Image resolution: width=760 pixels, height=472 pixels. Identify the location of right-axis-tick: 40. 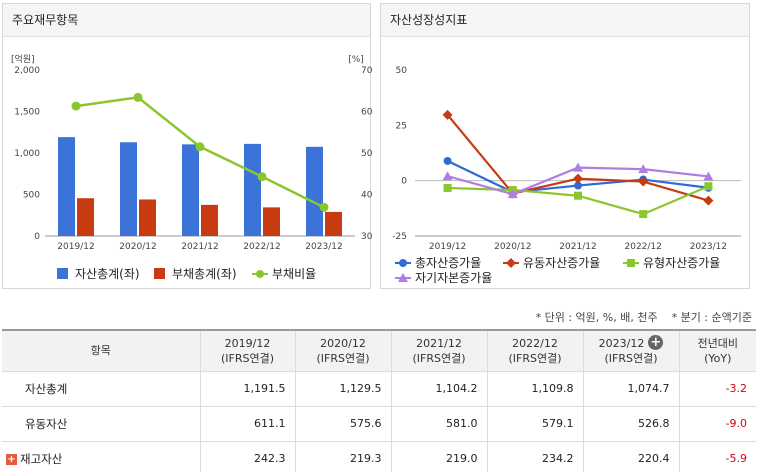
(366, 196).